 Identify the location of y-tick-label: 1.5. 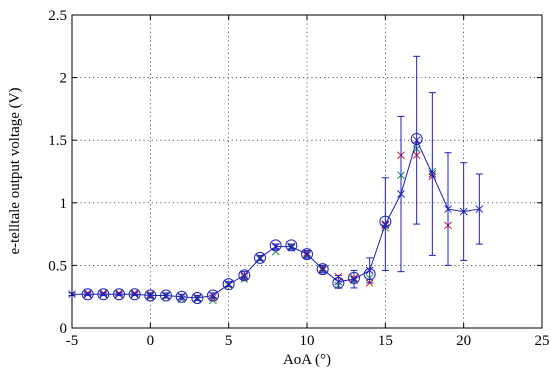
(57, 141).